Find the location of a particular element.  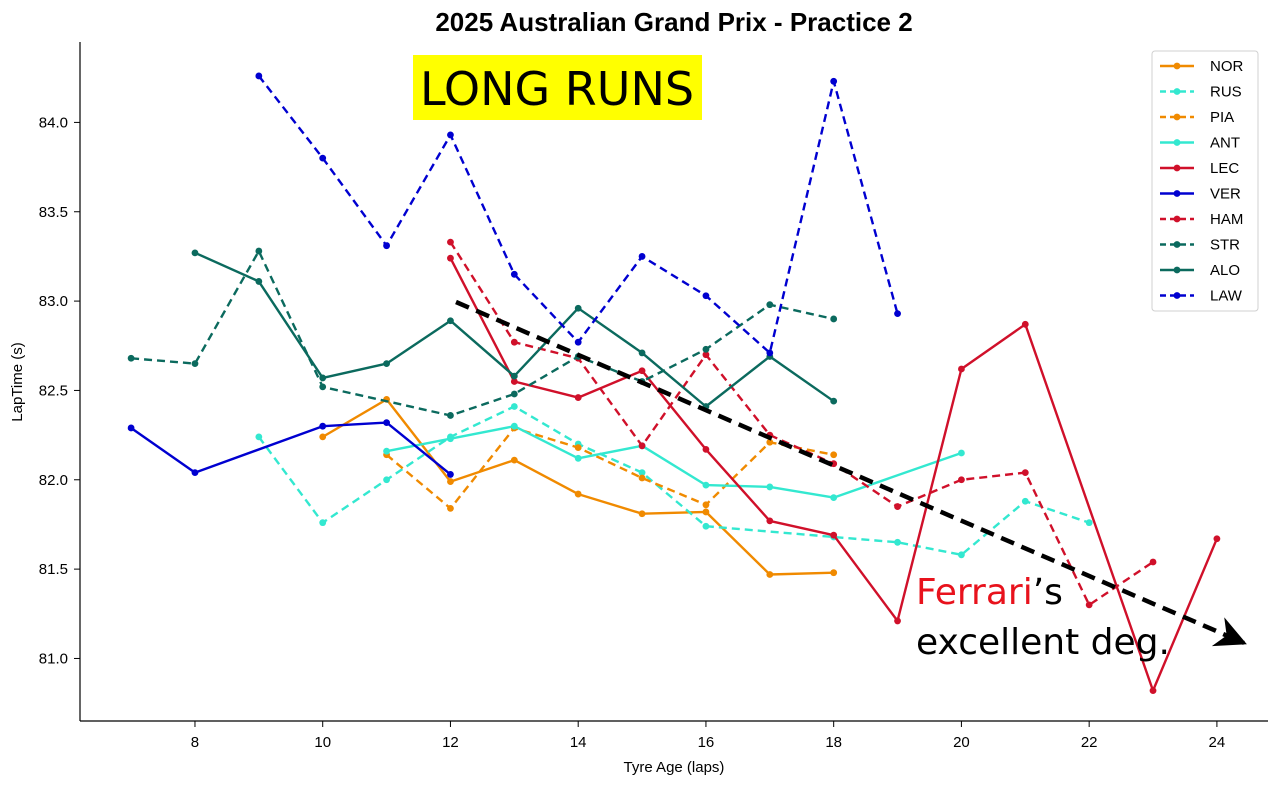

series-line-ant is located at coordinates (674, 462).